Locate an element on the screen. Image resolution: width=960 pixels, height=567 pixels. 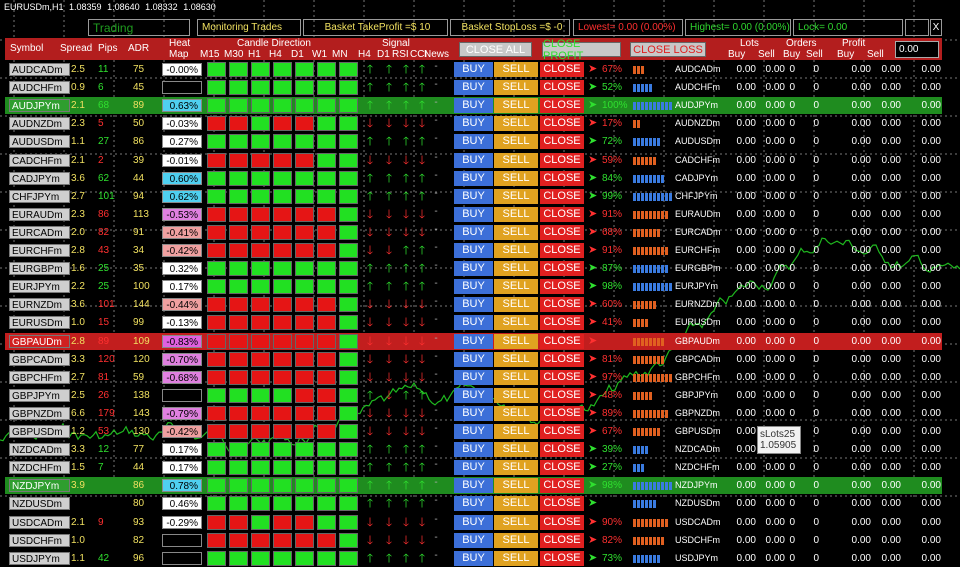
symbol-button: EURGBPm is located at coordinates (39, 269).